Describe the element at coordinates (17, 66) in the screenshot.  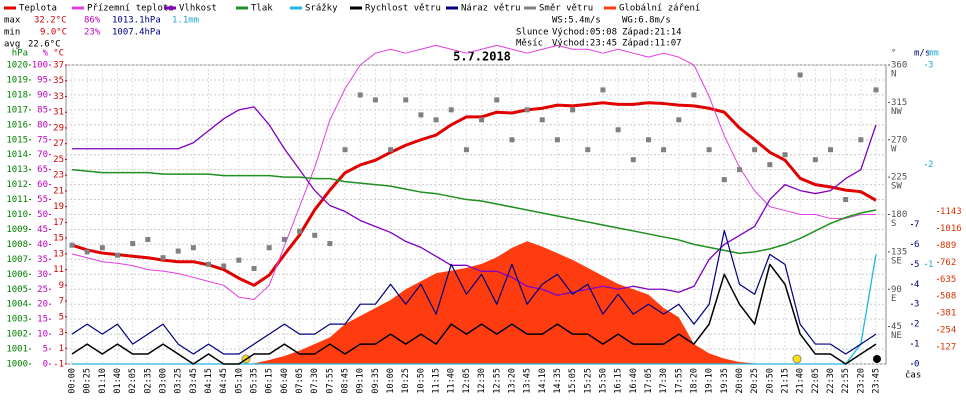
I see `y-tick-label: 1020` at that location.